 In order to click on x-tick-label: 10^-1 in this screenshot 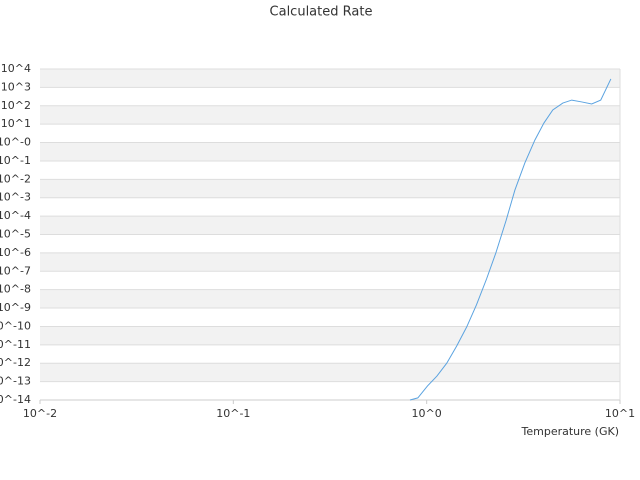, I will do `click(233, 413)`.